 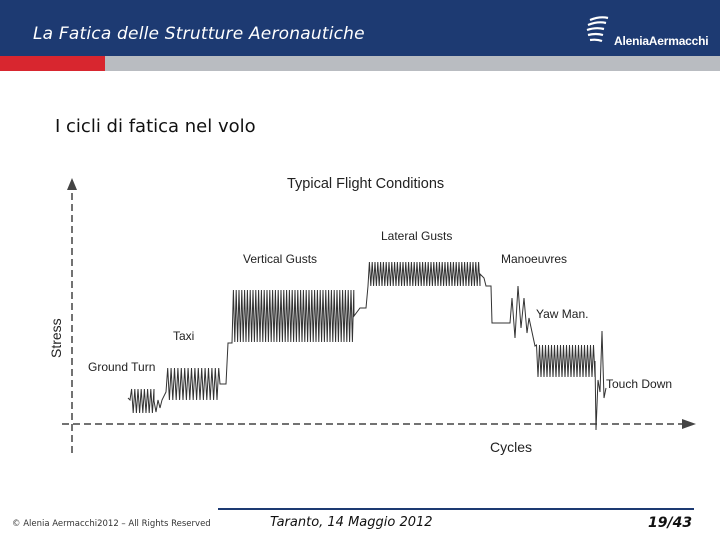 What do you see at coordinates (661, 41) in the screenshot?
I see `logo-text: AleniaAermacchi` at bounding box center [661, 41].